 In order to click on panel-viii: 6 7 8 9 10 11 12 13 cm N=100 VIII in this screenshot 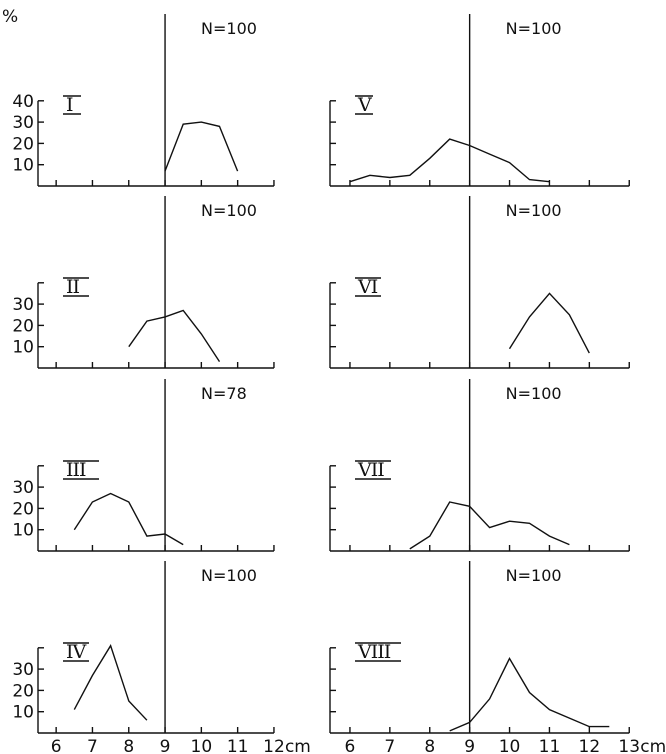, I will do `click(497, 657)`.